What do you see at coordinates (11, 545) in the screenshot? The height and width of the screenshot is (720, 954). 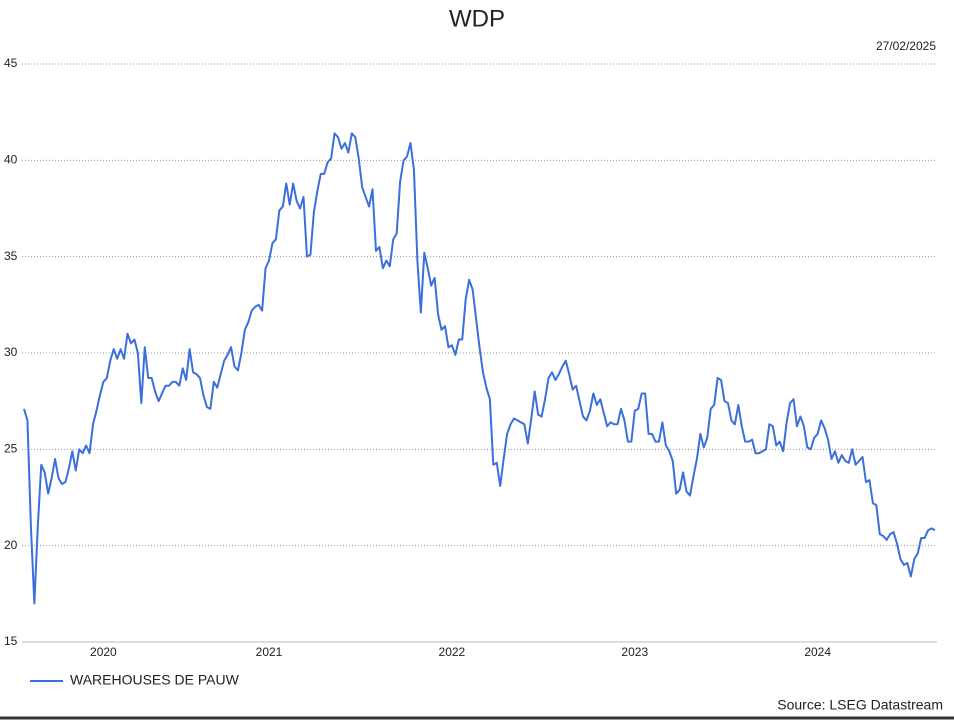 I see `y-tick-label: 20` at bounding box center [11, 545].